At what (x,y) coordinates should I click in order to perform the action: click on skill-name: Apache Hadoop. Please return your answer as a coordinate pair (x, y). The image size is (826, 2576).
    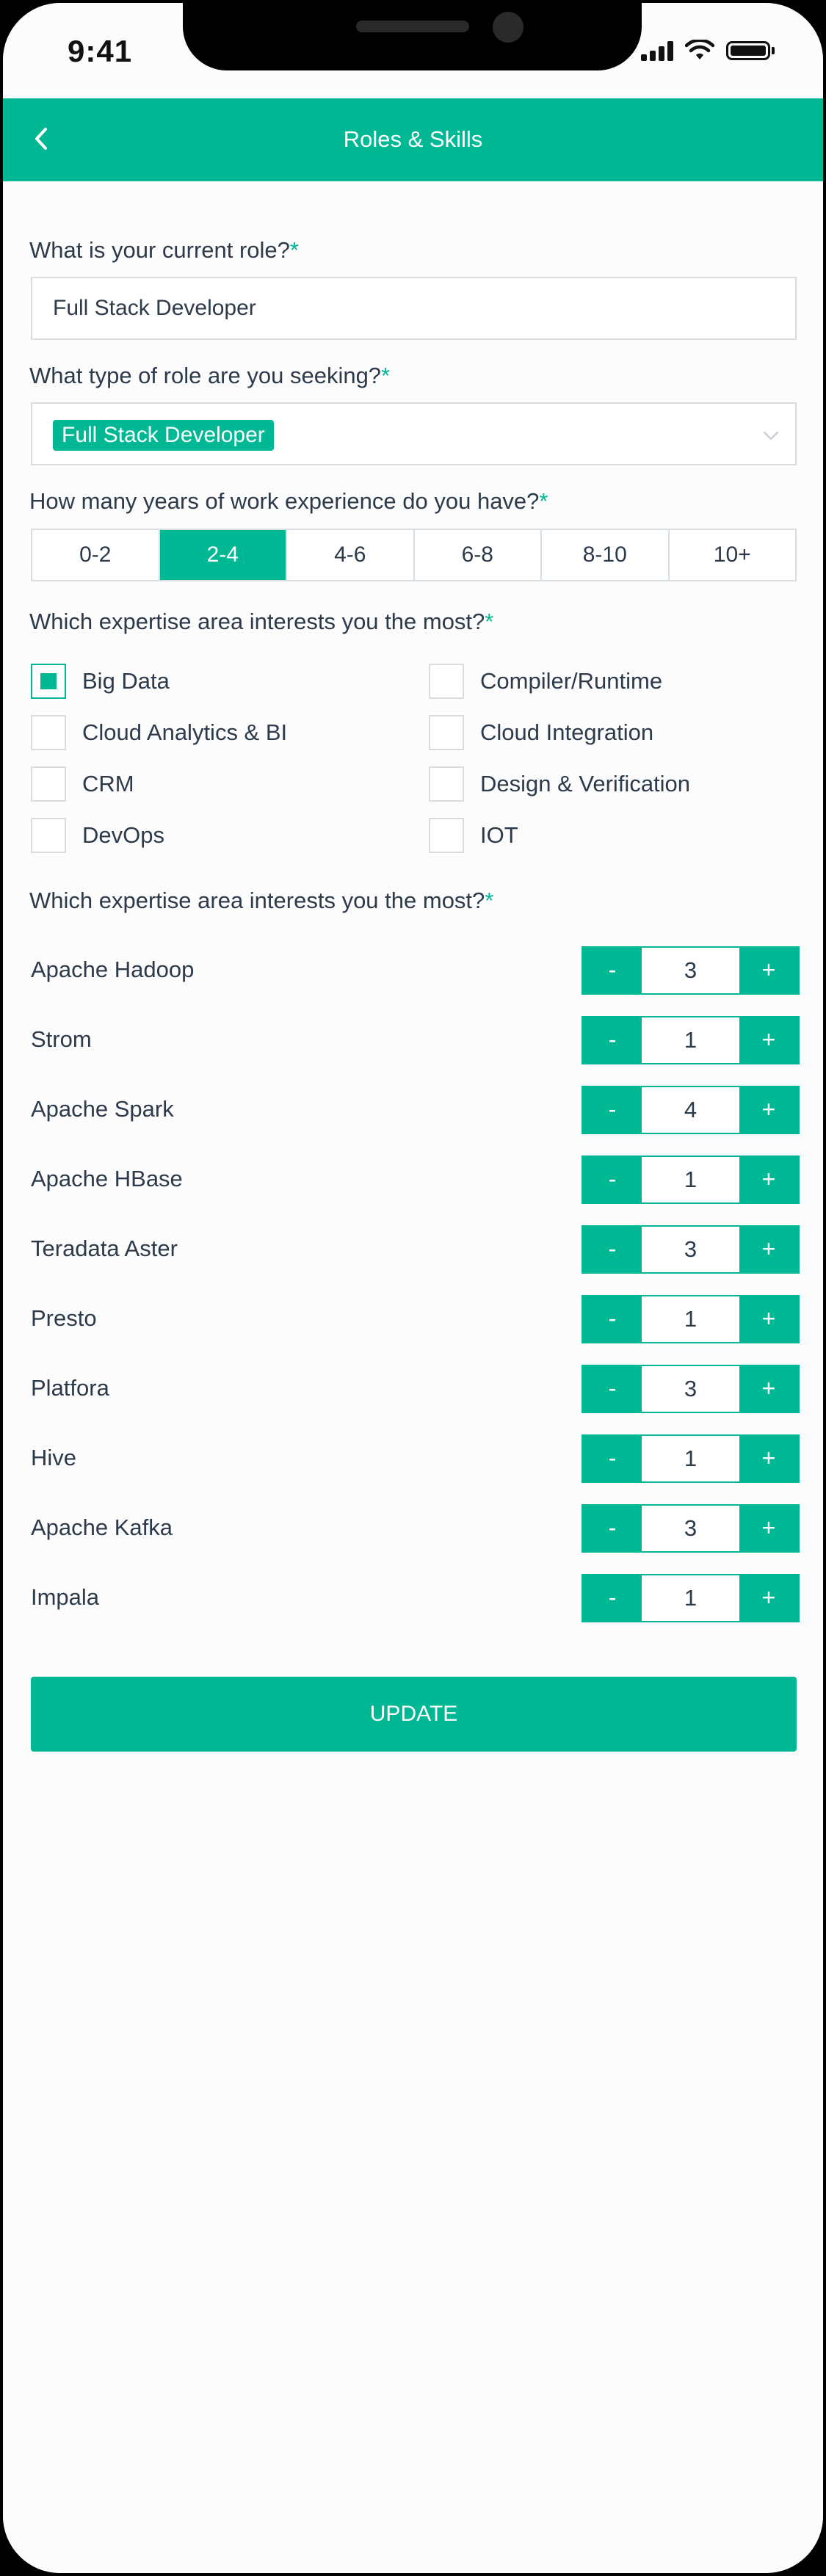
    Looking at the image, I should click on (113, 969).